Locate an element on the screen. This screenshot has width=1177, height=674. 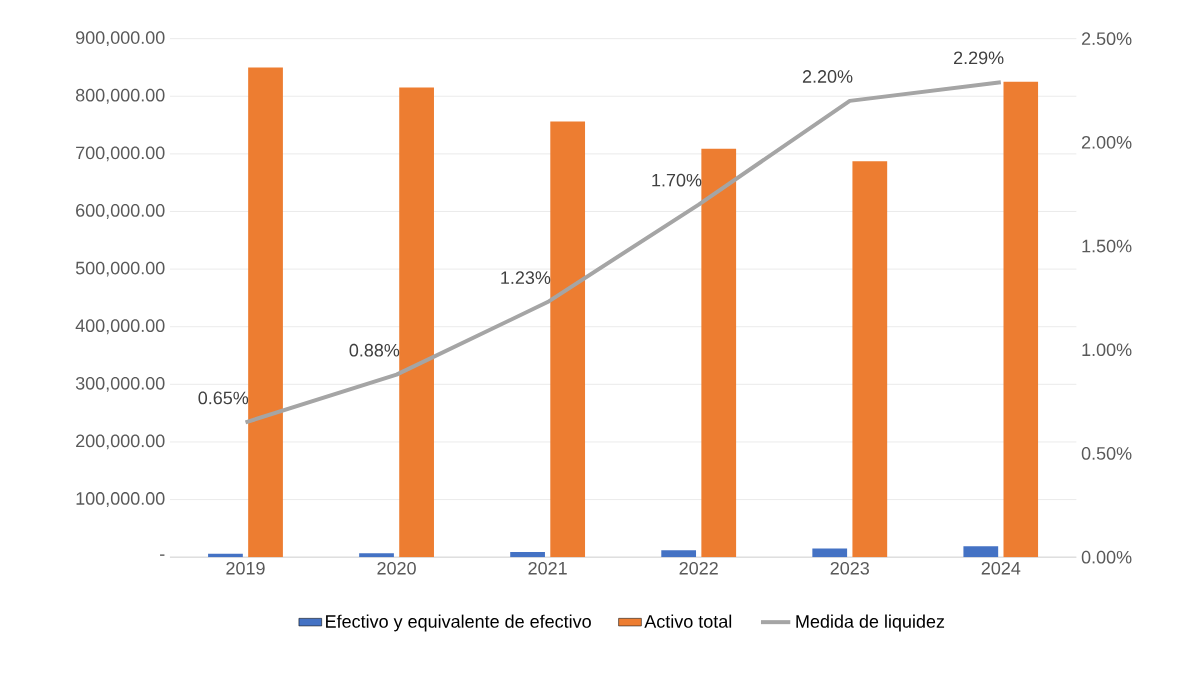
y-tick-label: 800,000.00 is located at coordinates (120, 96).